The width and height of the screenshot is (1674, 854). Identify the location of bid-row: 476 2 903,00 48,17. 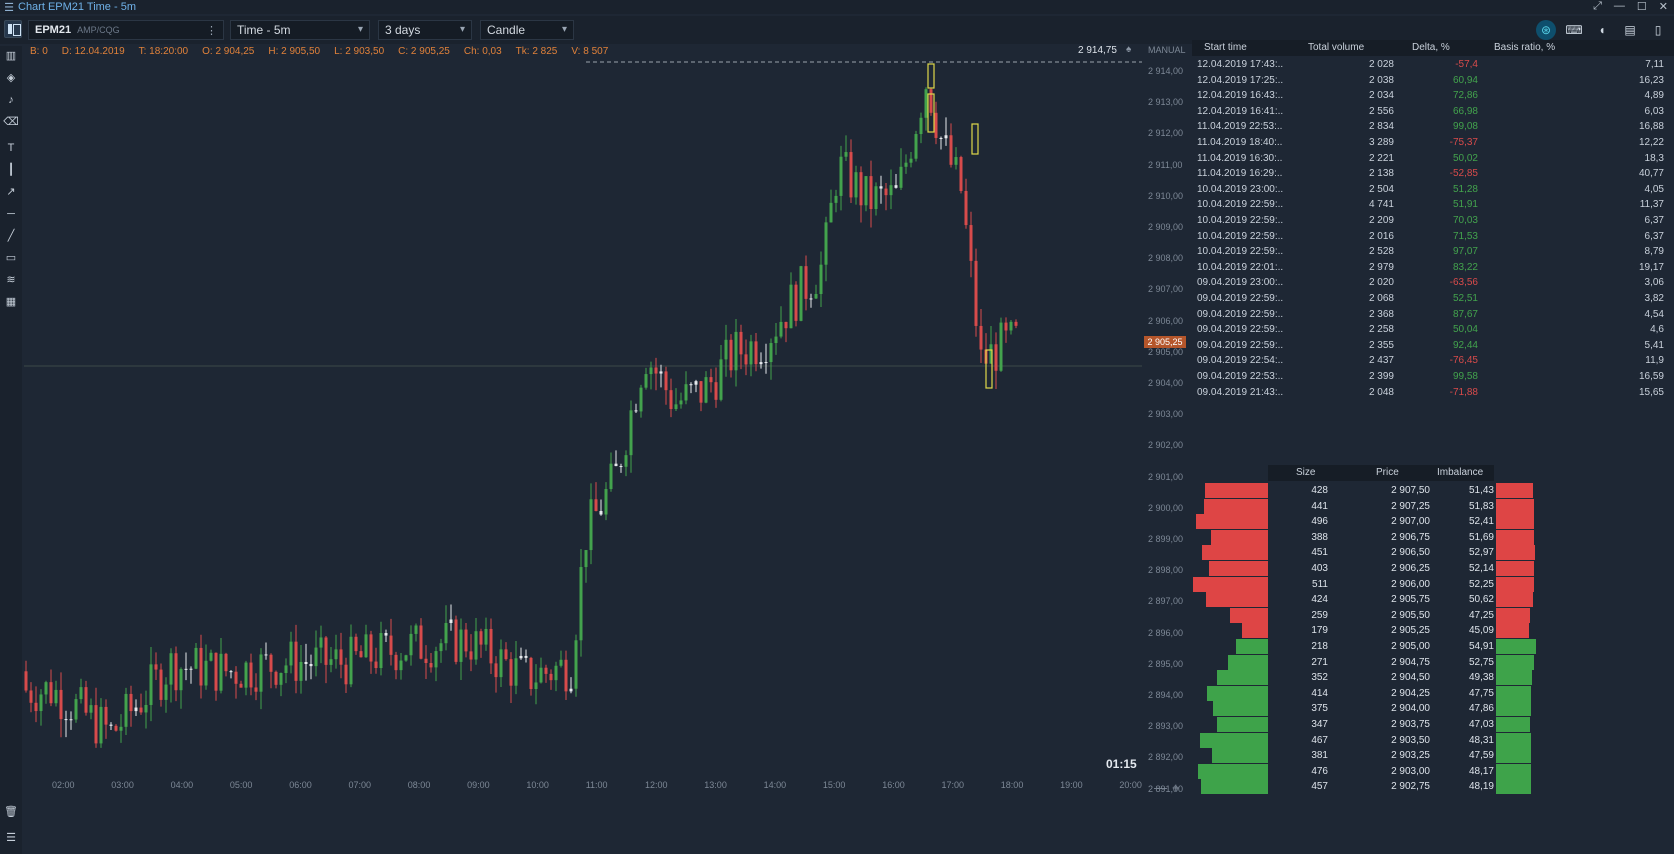
(1433, 771).